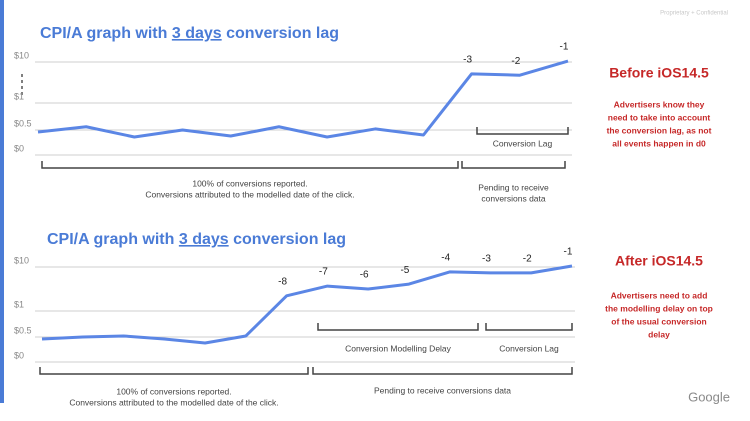 This screenshot has height=421, width=750. Describe the element at coordinates (659, 143) in the screenshot. I see `side-text: all events happen in d0` at that location.